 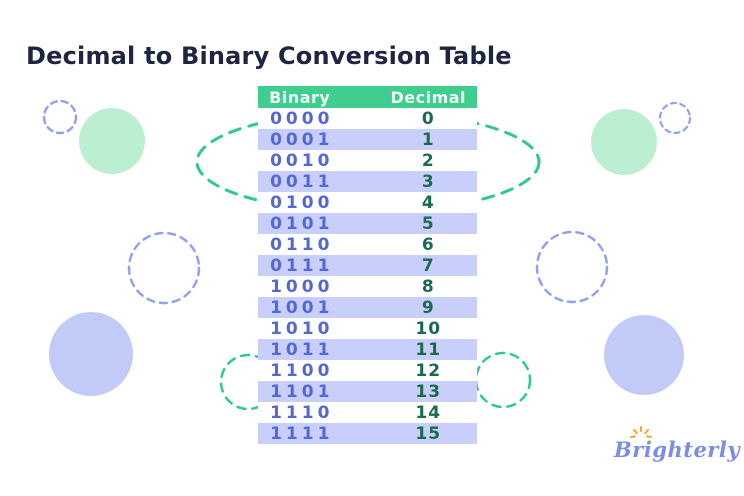 What do you see at coordinates (428, 349) in the screenshot?
I see `decimal-cell: 11` at bounding box center [428, 349].